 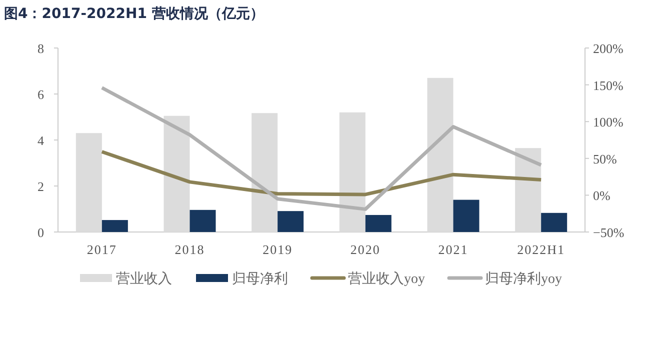 I want to click on y2-tick-label: 200%, so click(x=608, y=48).